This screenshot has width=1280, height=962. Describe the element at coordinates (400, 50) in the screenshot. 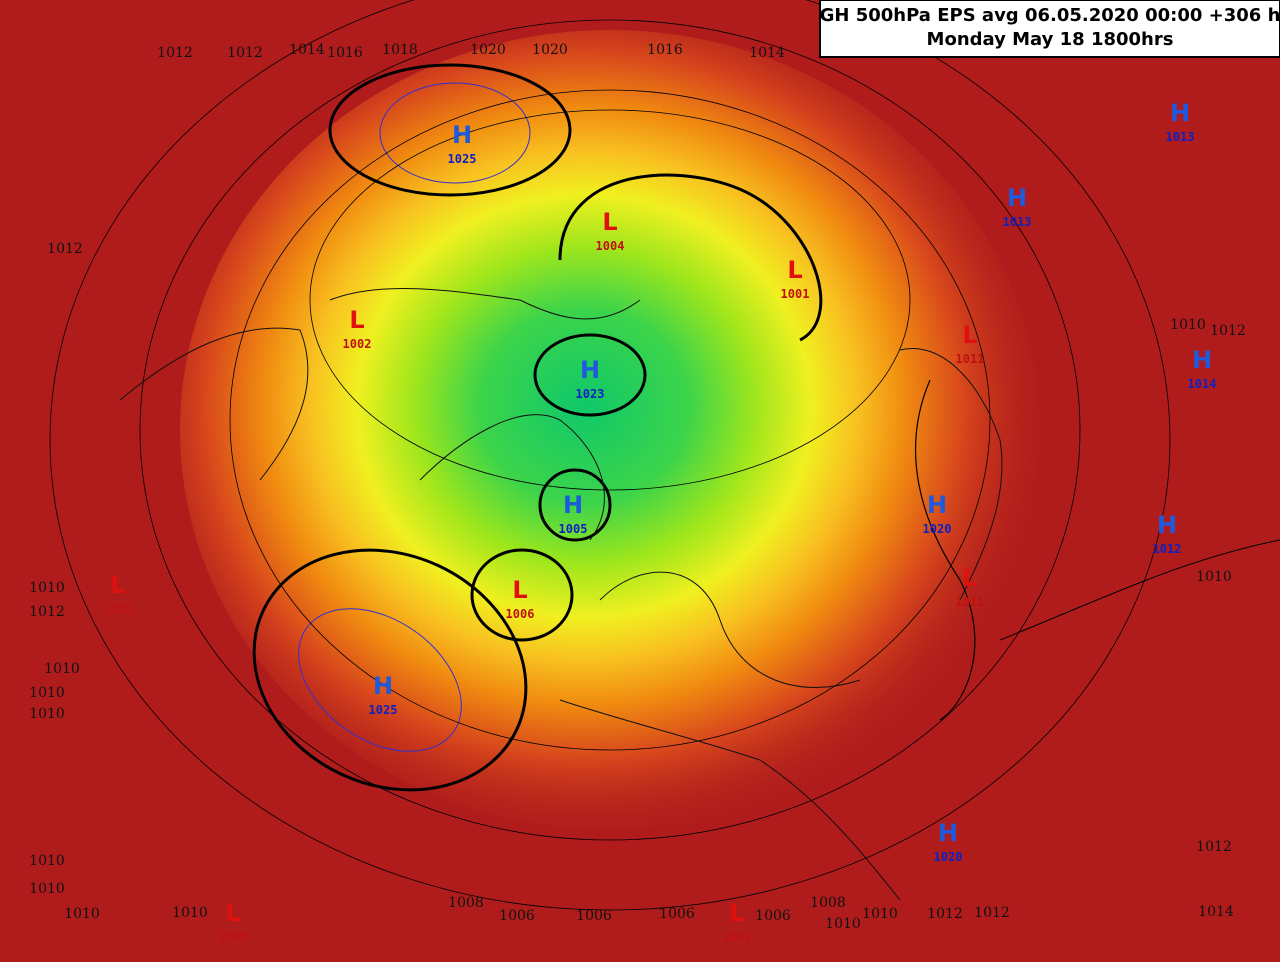

I see `isobar-label: 1018` at that location.